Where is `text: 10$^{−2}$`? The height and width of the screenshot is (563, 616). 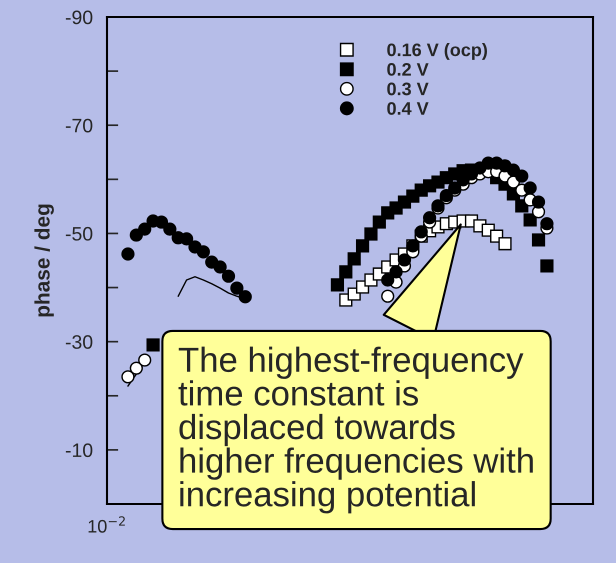
text: 10$^{−2}$ is located at coordinates (106, 524).